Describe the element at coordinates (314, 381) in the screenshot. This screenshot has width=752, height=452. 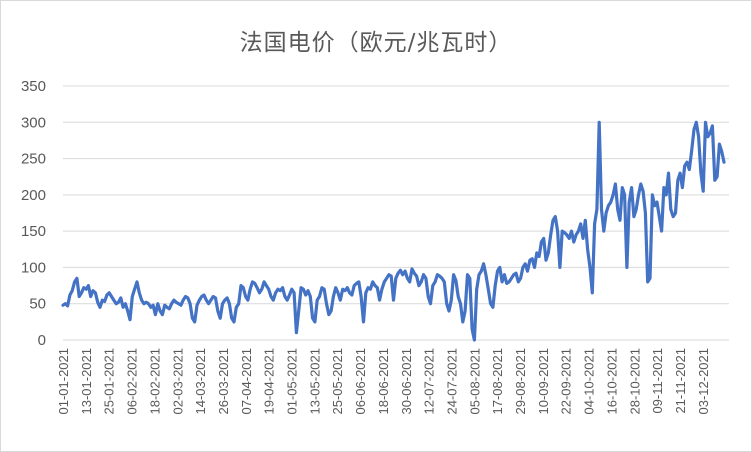
I see `x-tick-label: 13-05-2021` at that location.